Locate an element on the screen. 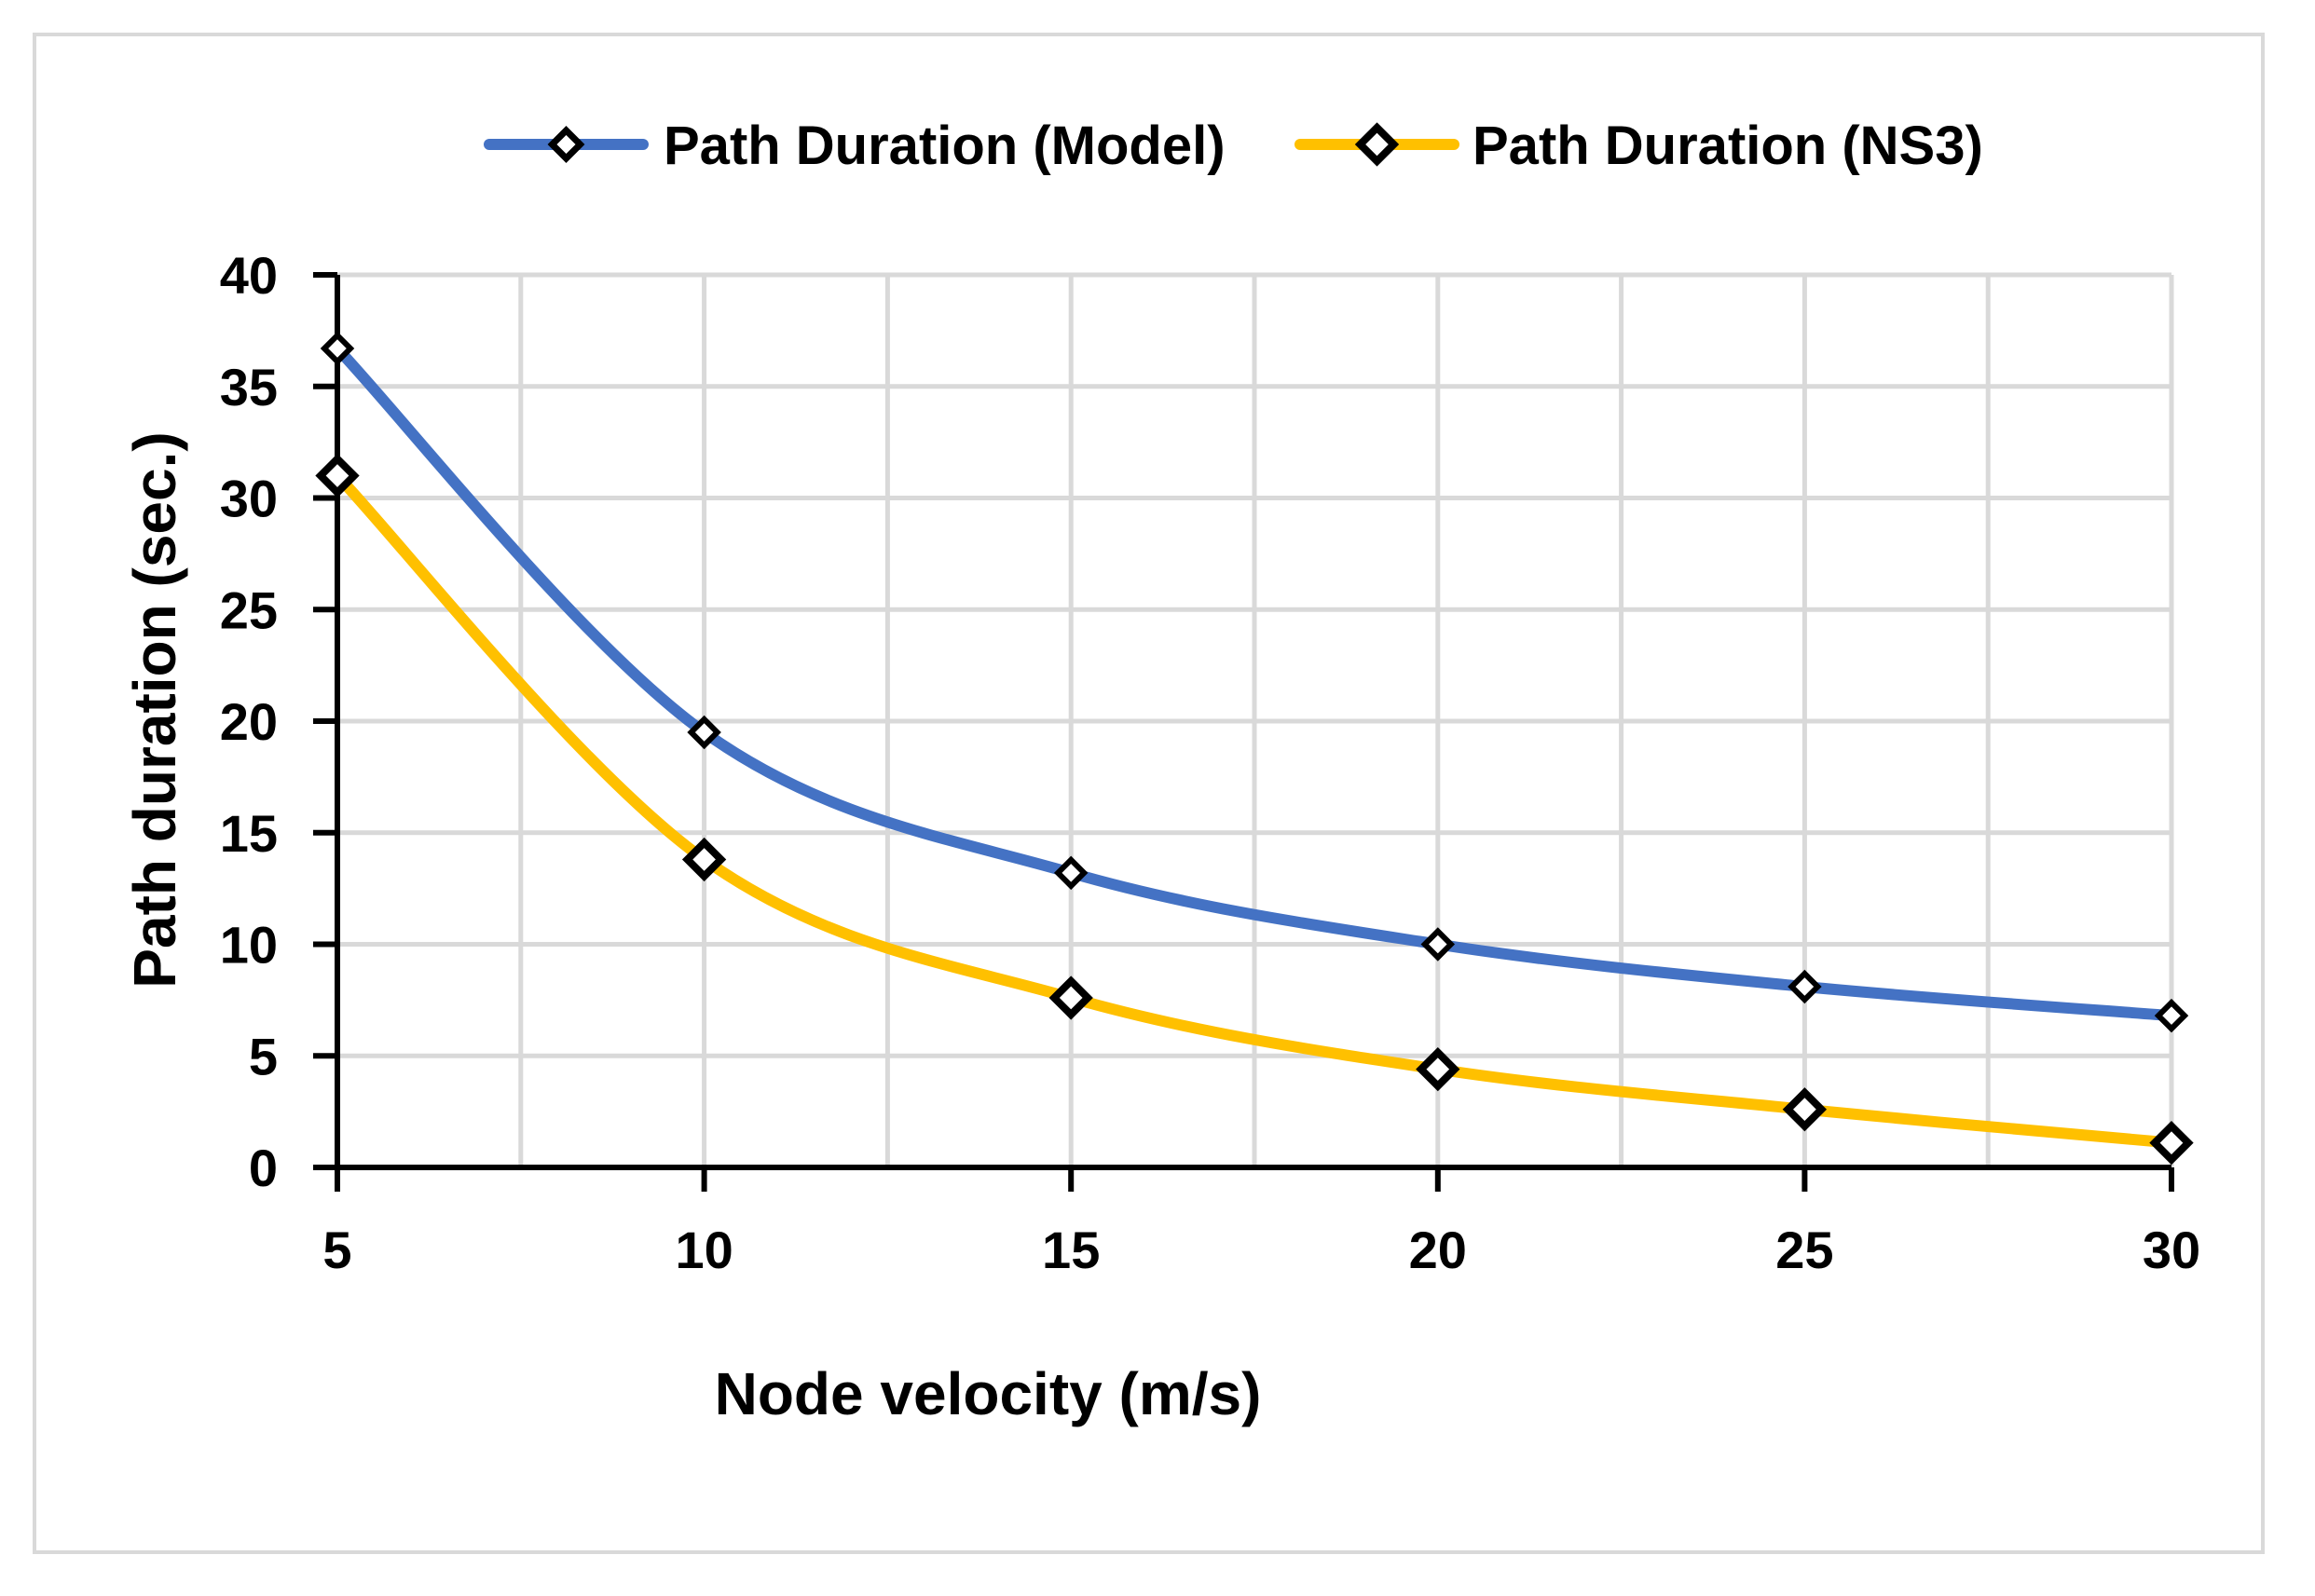 The height and width of the screenshot is (1596, 2315). y-tick-label-0: 0 is located at coordinates (264, 1168).